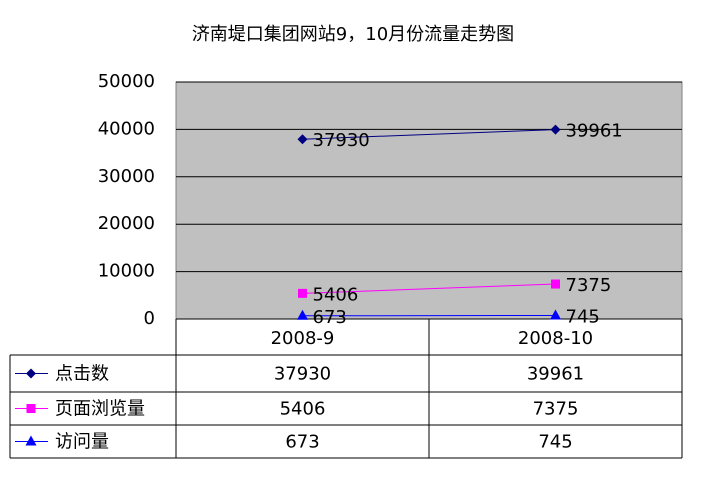  Describe the element at coordinates (555, 338) in the screenshot. I see `x-tick-label: 2008-10` at that location.